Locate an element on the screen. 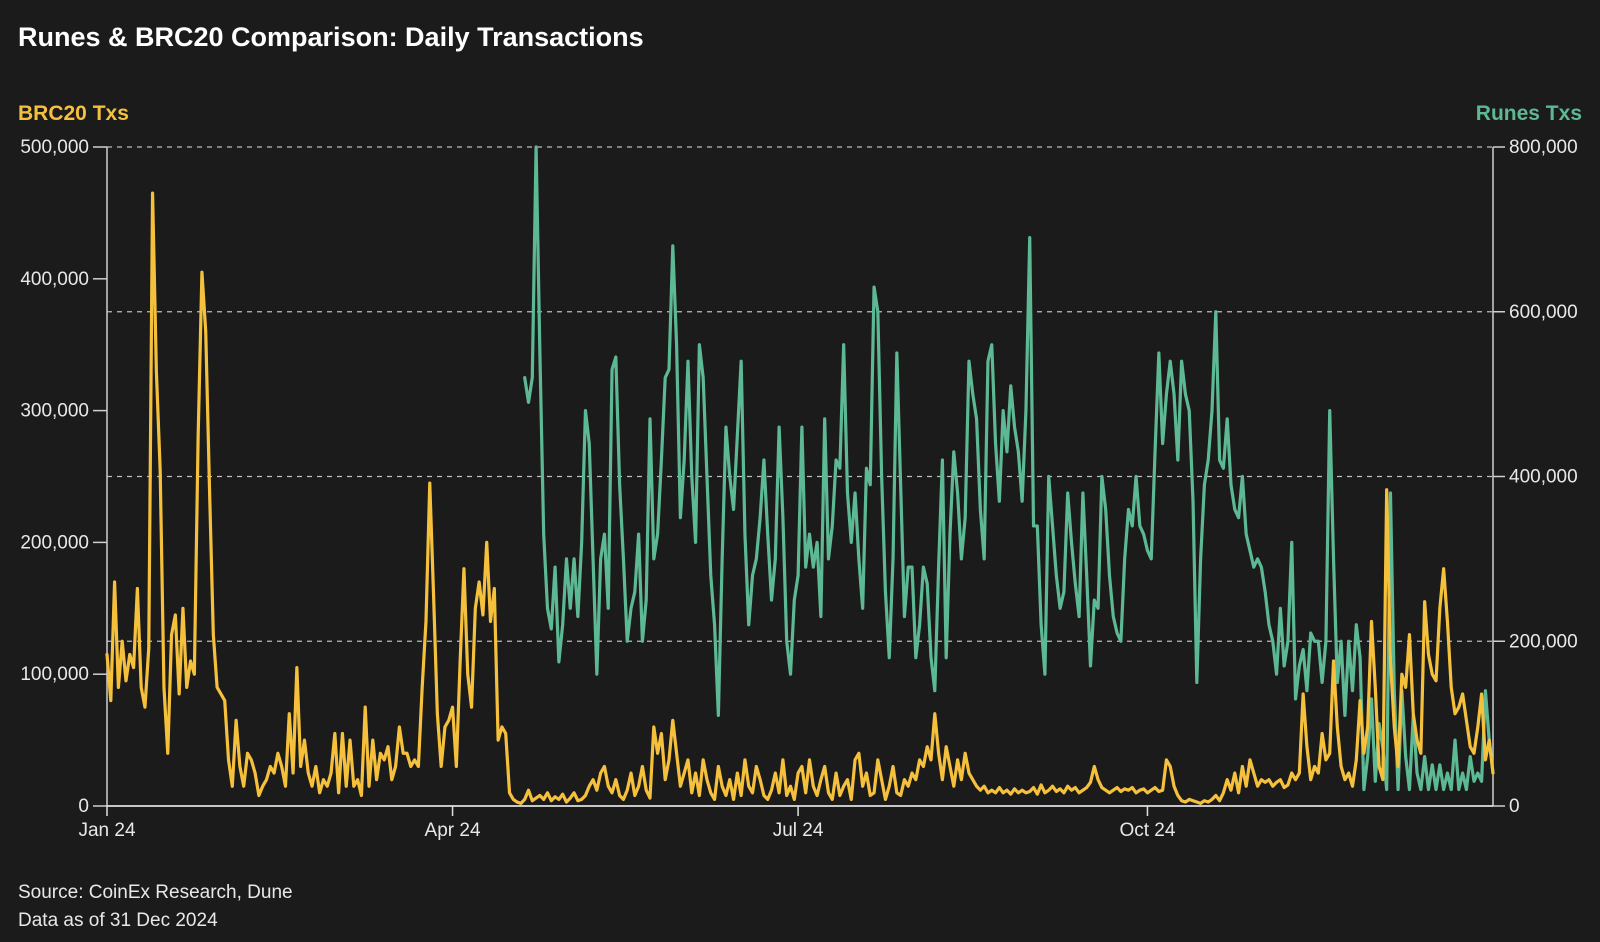  source-note: Source: CoinEx Research, Dune is located at coordinates (155, 892).